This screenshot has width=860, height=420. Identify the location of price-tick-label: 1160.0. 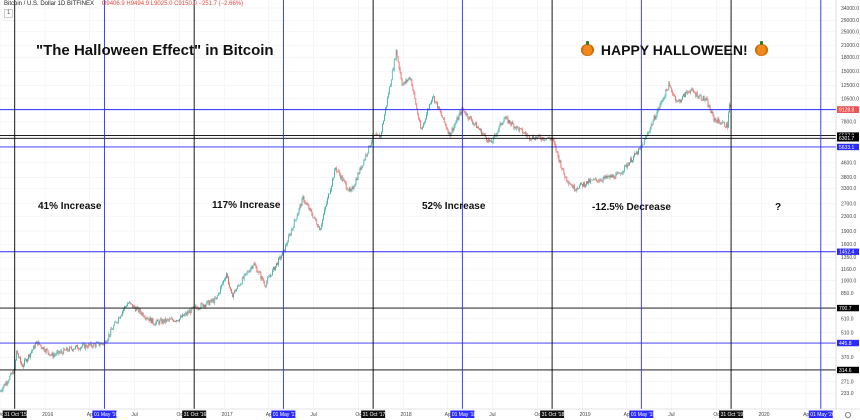
(848, 270).